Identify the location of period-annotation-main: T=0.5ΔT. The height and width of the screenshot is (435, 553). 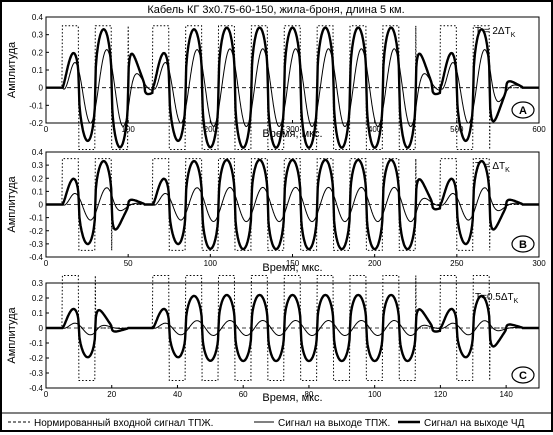
(494, 297).